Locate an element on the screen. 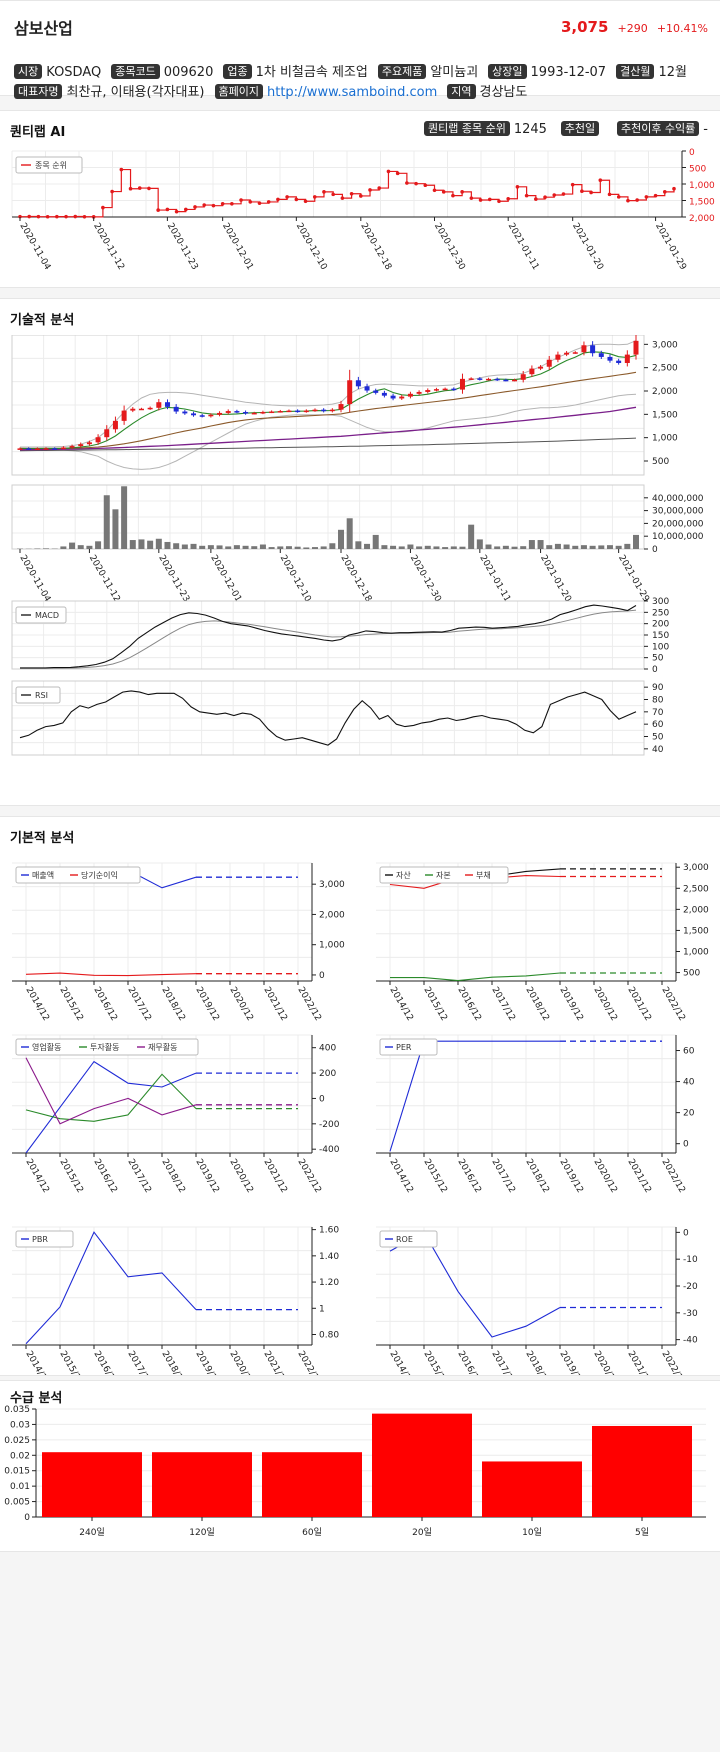 The width and height of the screenshot is (720, 1752). legend-label: ROE is located at coordinates (404, 1239).